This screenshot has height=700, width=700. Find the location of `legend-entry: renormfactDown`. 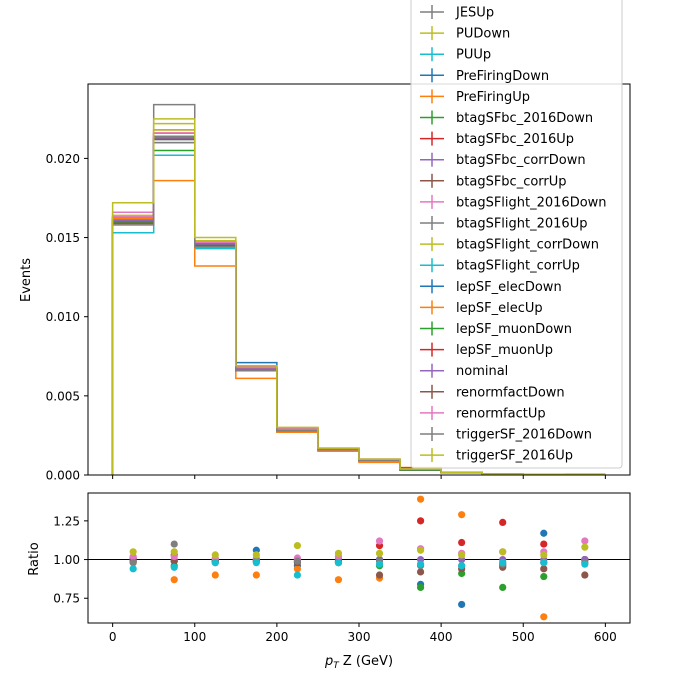

legend-entry: renormfactDown is located at coordinates (492, 392).